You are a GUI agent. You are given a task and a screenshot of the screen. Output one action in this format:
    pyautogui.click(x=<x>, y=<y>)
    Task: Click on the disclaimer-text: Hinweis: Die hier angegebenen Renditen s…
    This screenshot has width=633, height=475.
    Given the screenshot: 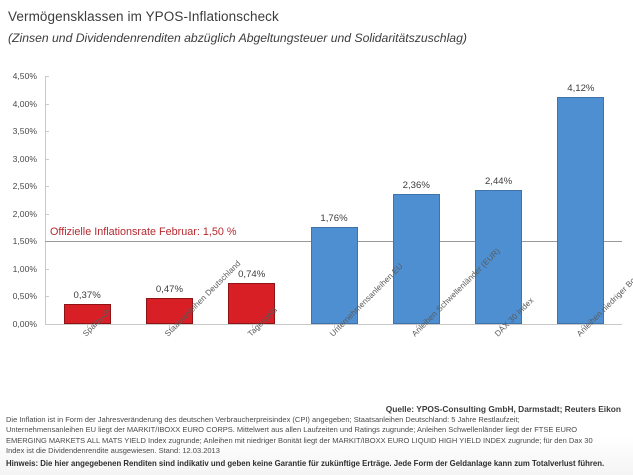 What is the action you would take?
    pyautogui.click(x=305, y=463)
    